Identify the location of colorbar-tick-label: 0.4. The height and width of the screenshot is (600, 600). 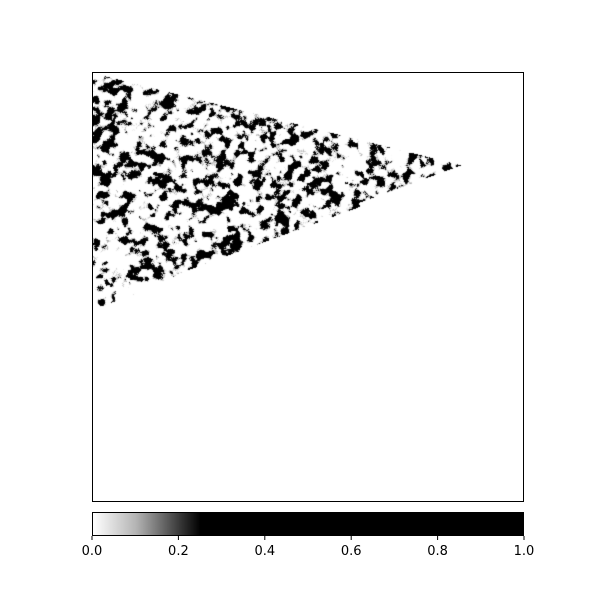
(264, 551).